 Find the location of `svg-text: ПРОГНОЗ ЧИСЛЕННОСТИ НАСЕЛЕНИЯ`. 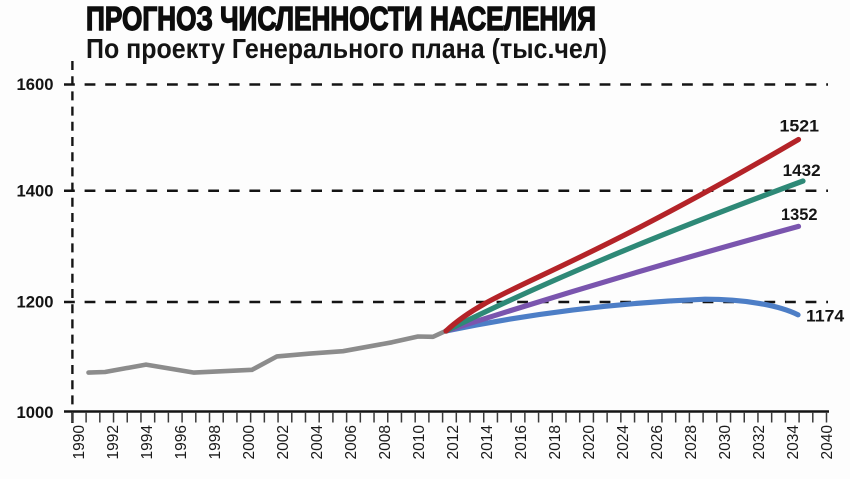

svg-text: ПРОГНОЗ ЧИСЛЕННОСТИ НАСЕЛЕНИЯ is located at coordinates (341, 18).